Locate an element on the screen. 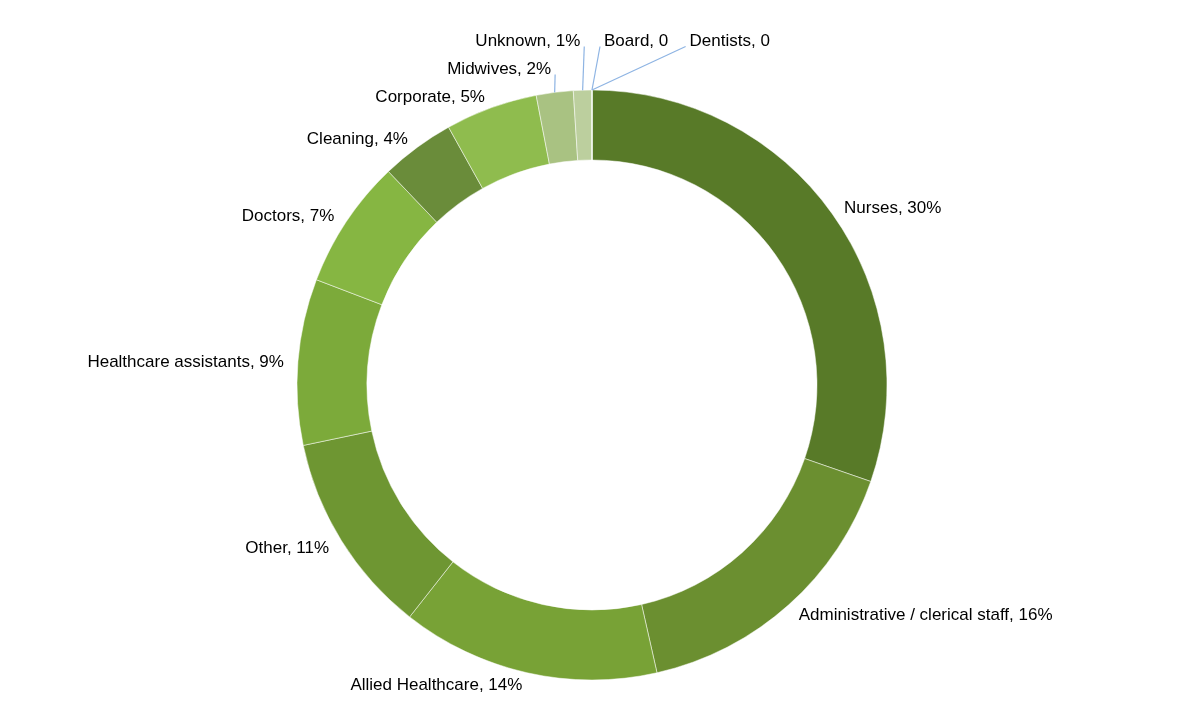  slice-label: Unknown, 1% is located at coordinates (528, 41).